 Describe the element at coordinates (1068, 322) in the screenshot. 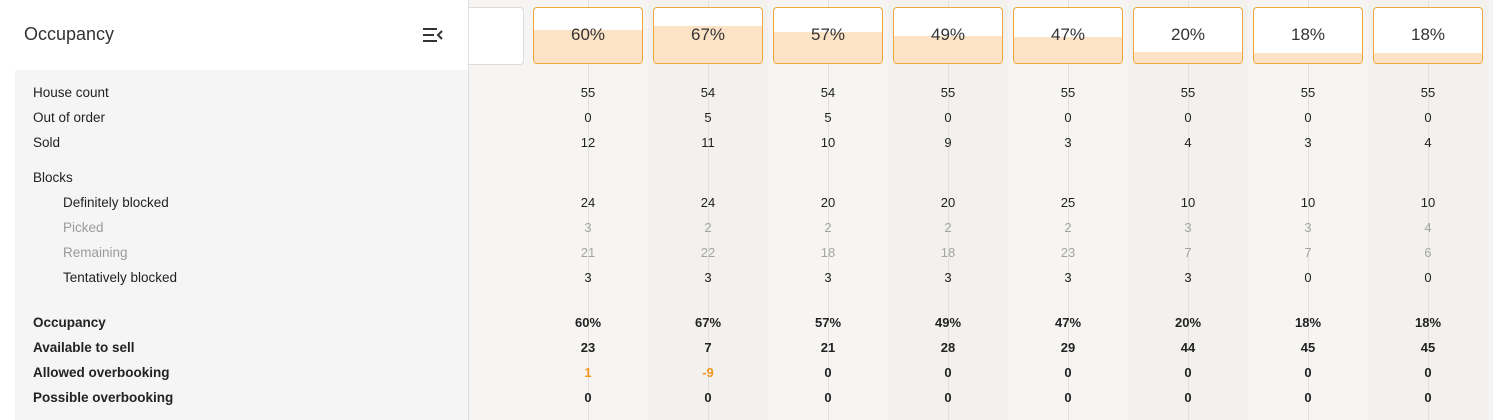

I see `cell-occupancy: 47%` at that location.